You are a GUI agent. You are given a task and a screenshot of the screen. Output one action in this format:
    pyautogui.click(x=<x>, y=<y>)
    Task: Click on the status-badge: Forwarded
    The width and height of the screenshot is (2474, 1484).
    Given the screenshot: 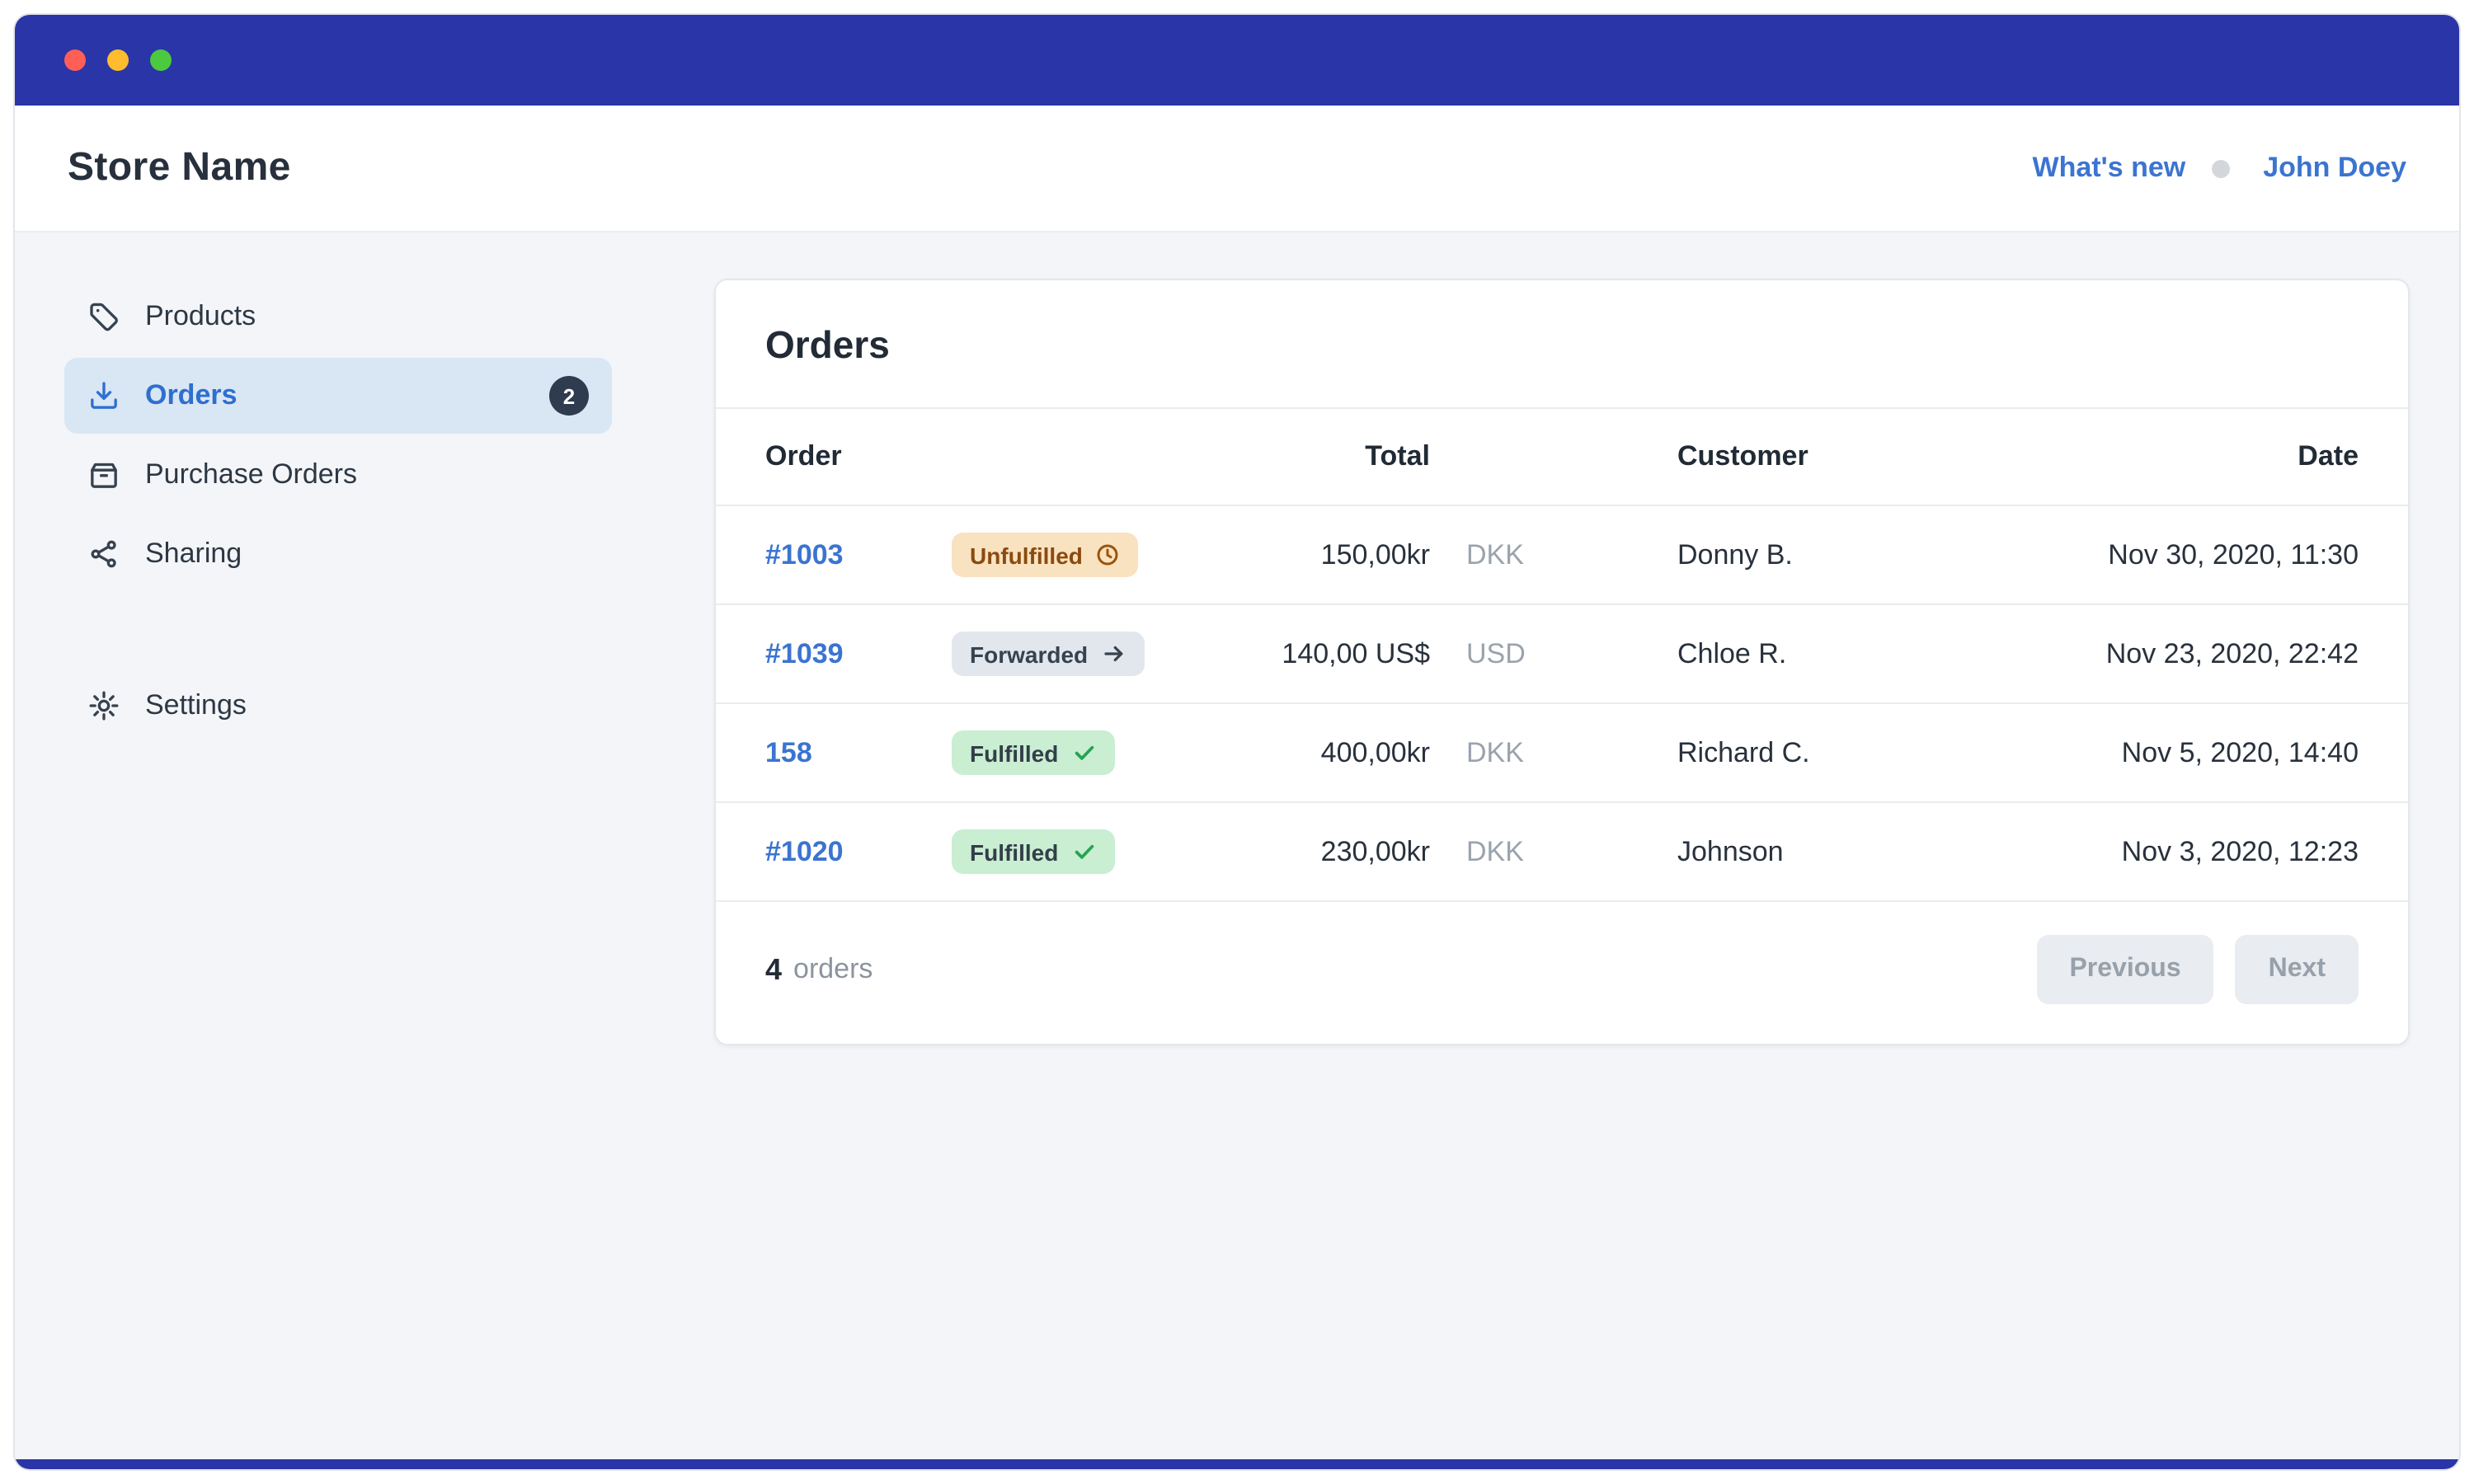 What is the action you would take?
    pyautogui.click(x=1048, y=654)
    